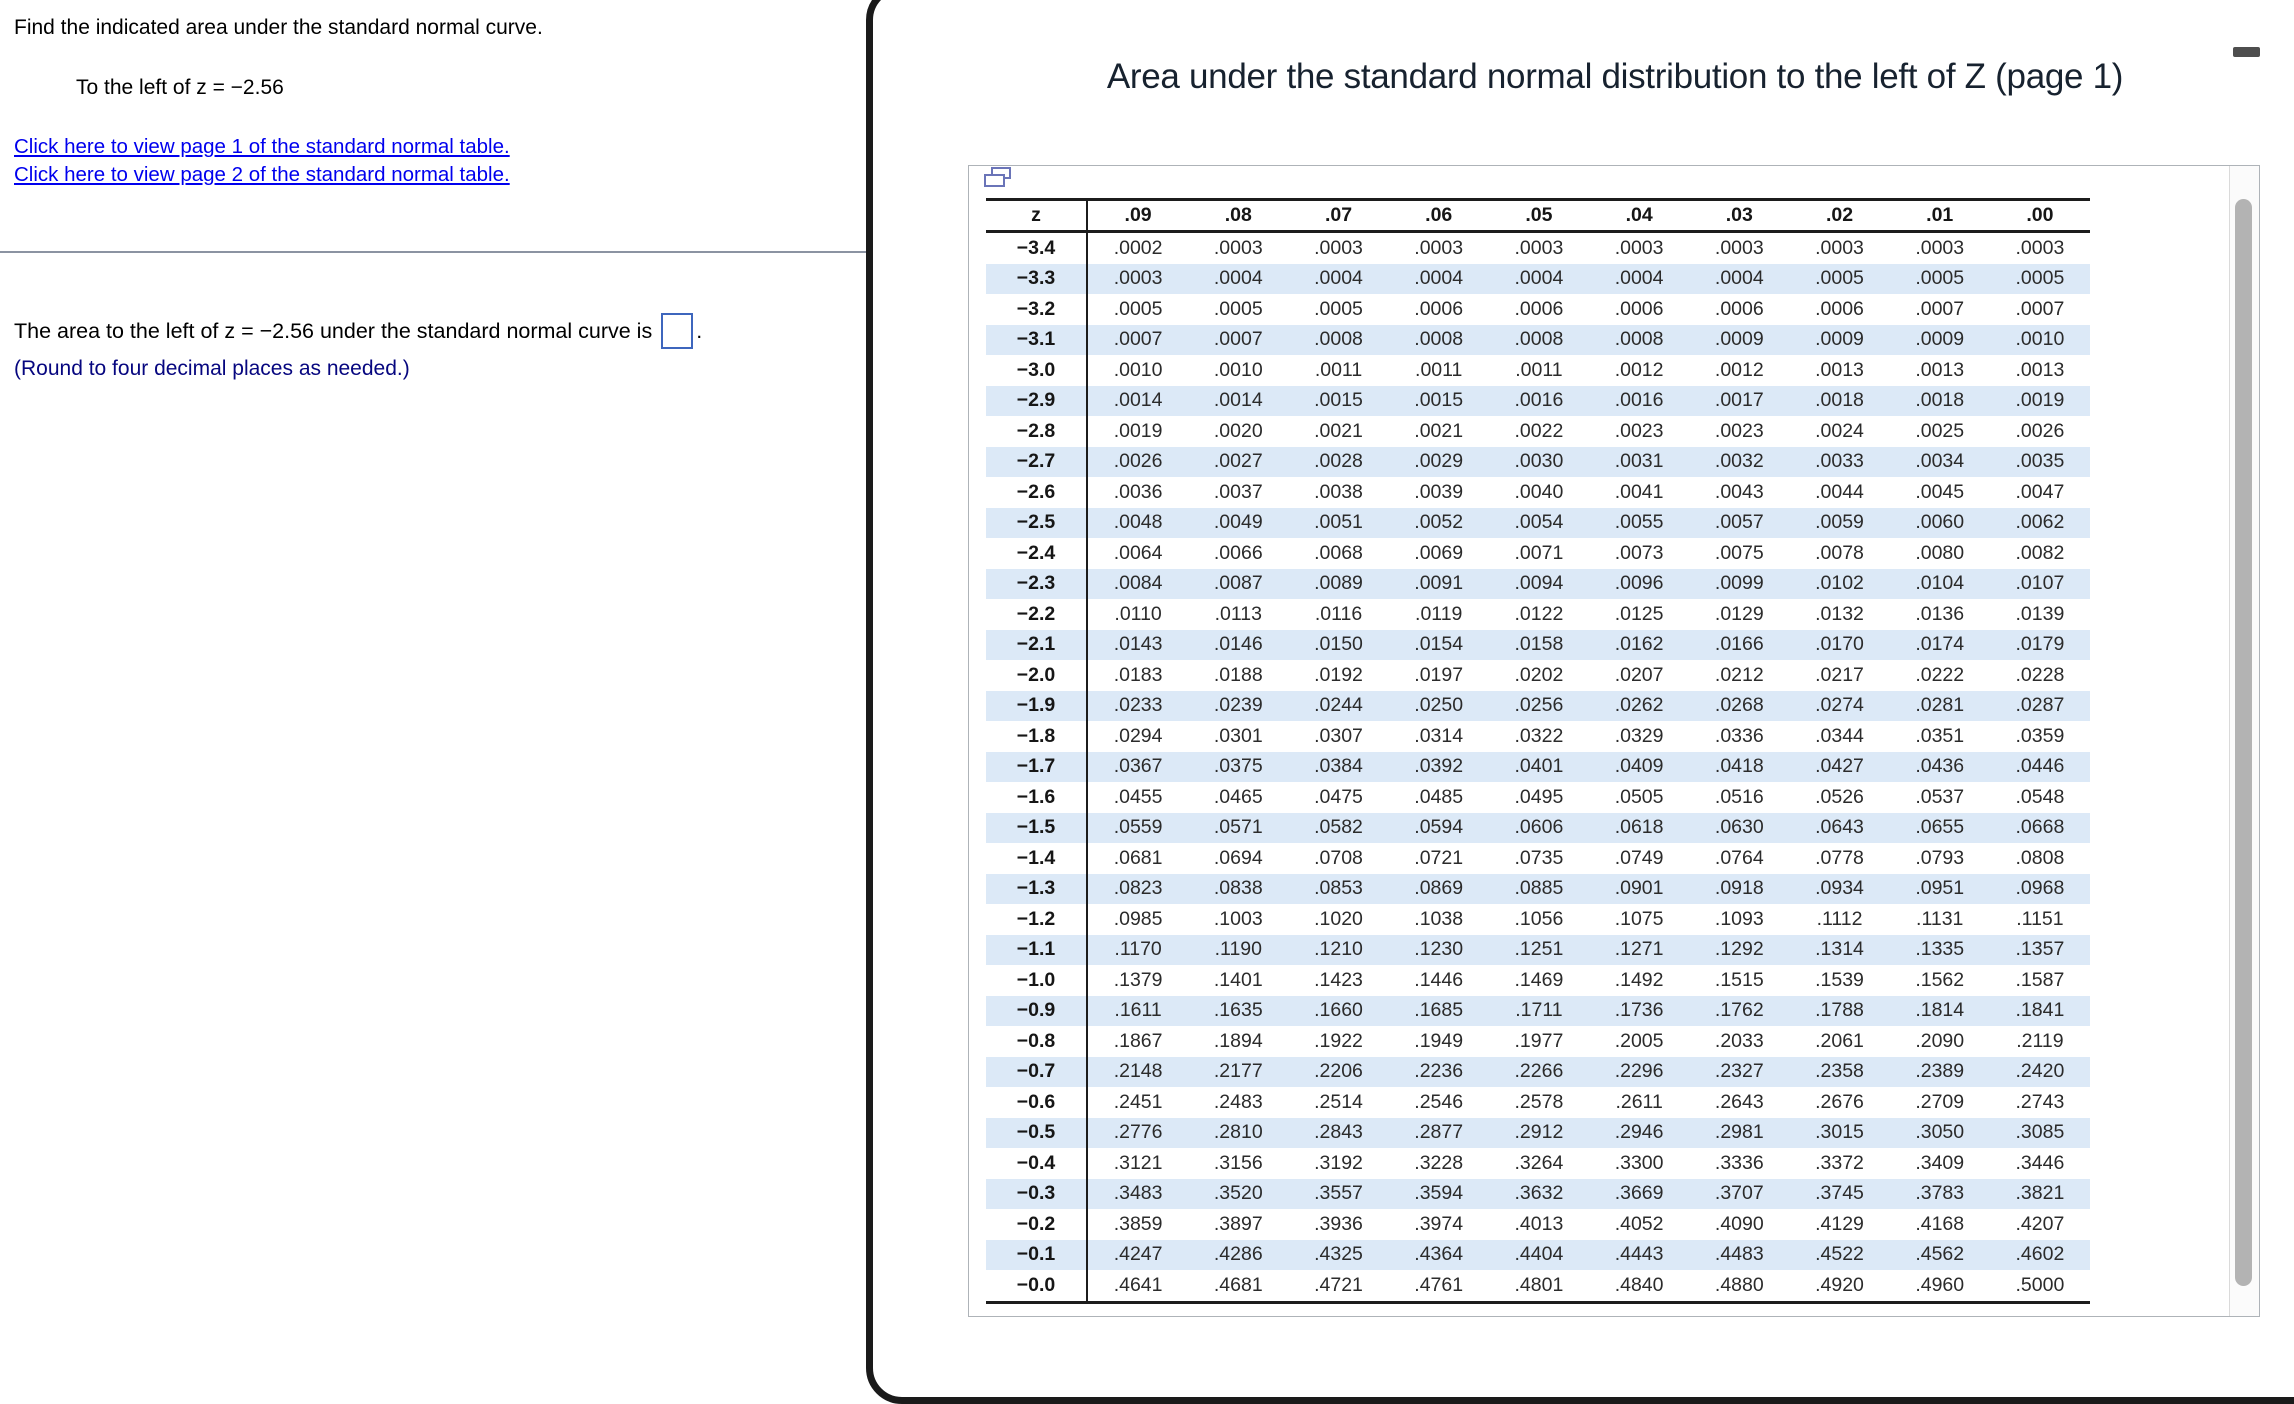 This screenshot has height=1404, width=2294. What do you see at coordinates (1037, 431) in the screenshot?
I see `z-value: −2.8` at bounding box center [1037, 431].